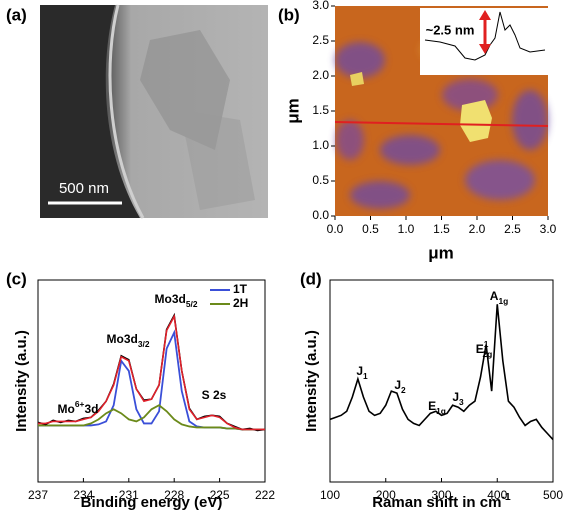 Image resolution: width=567 pixels, height=513 pixels. Describe the element at coordinates (220, 495) in the screenshot. I see `x-tick-label: 225` at that location.